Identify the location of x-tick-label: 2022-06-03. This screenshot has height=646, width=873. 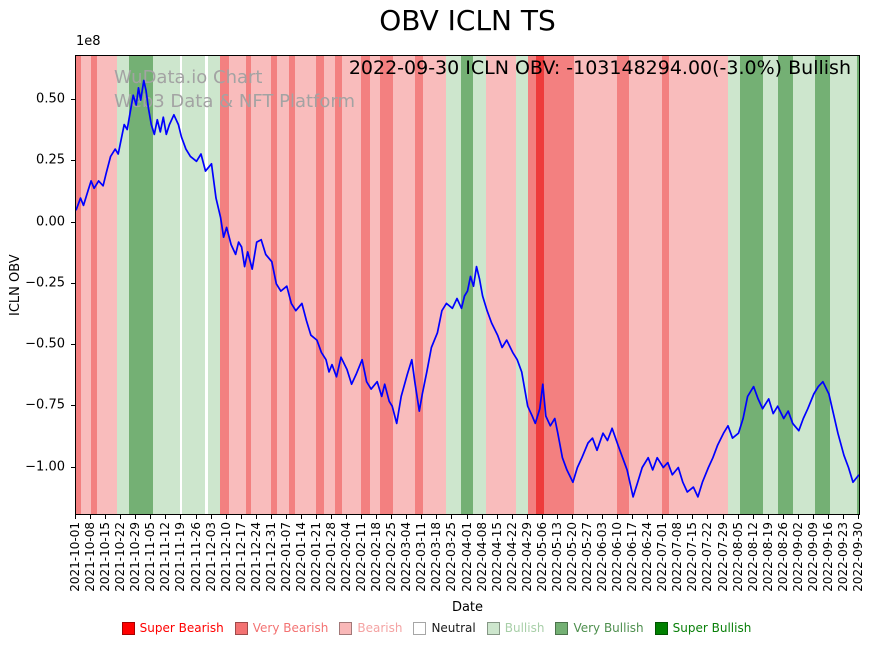
(602, 557).